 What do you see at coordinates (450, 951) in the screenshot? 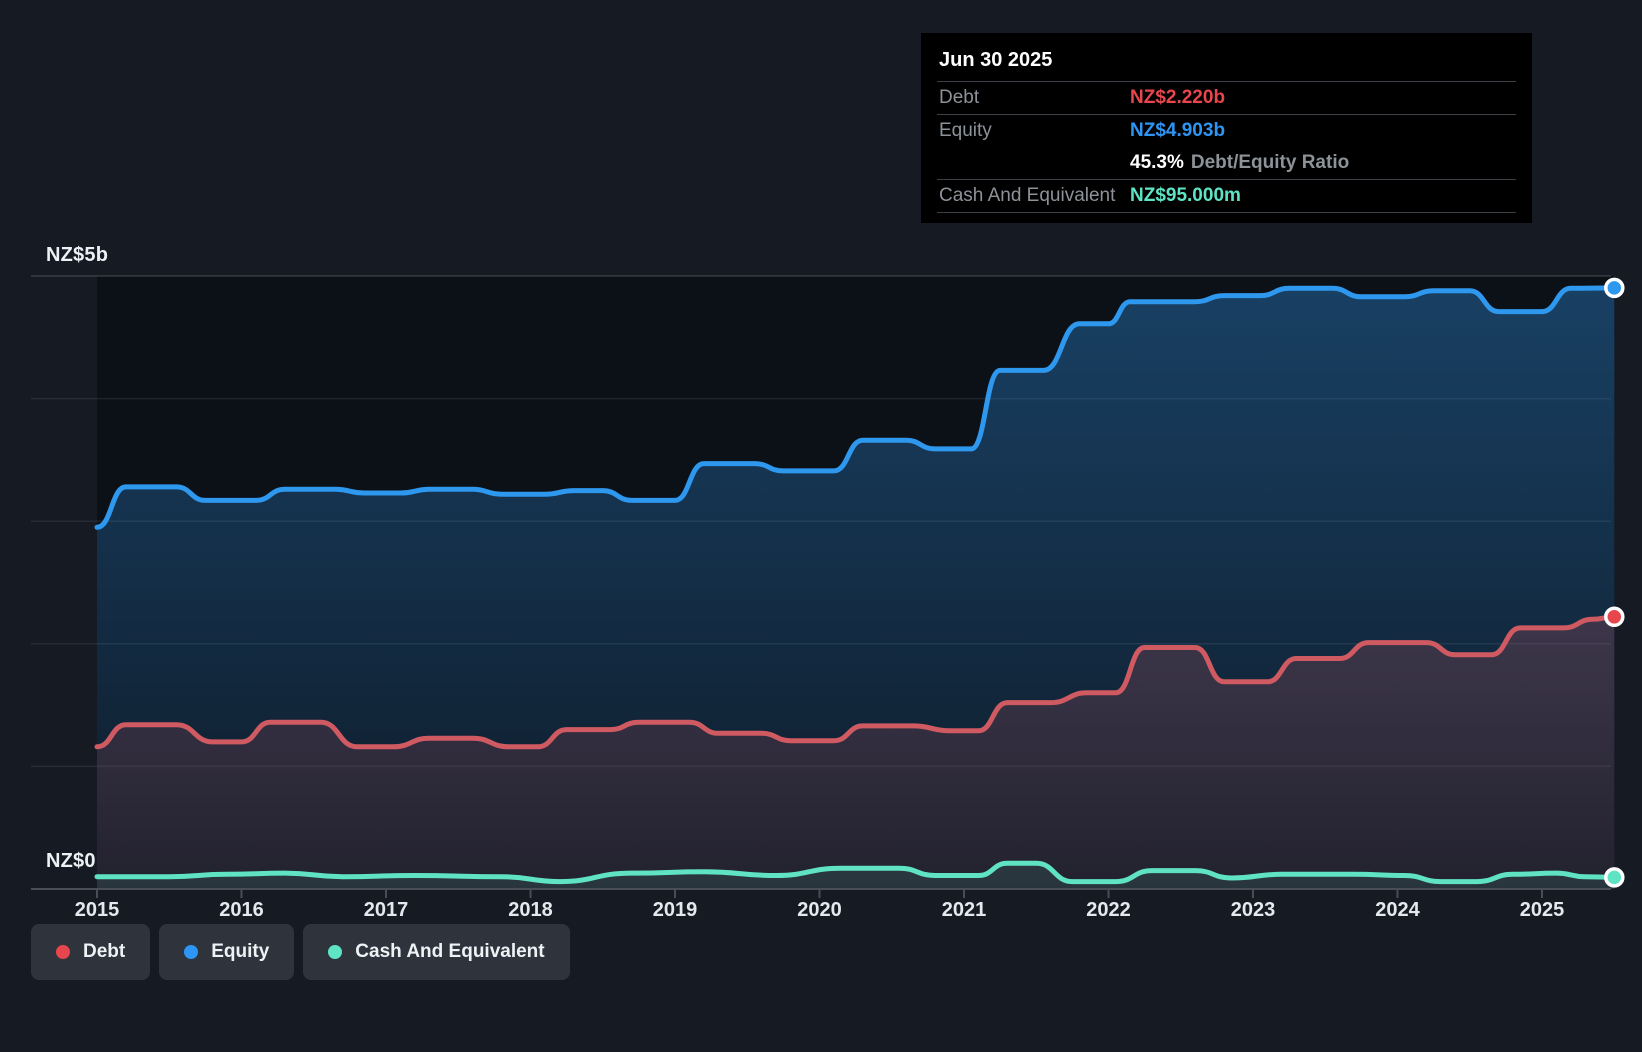
I see `legend-cash-label: Cash And Equivalent` at bounding box center [450, 951].